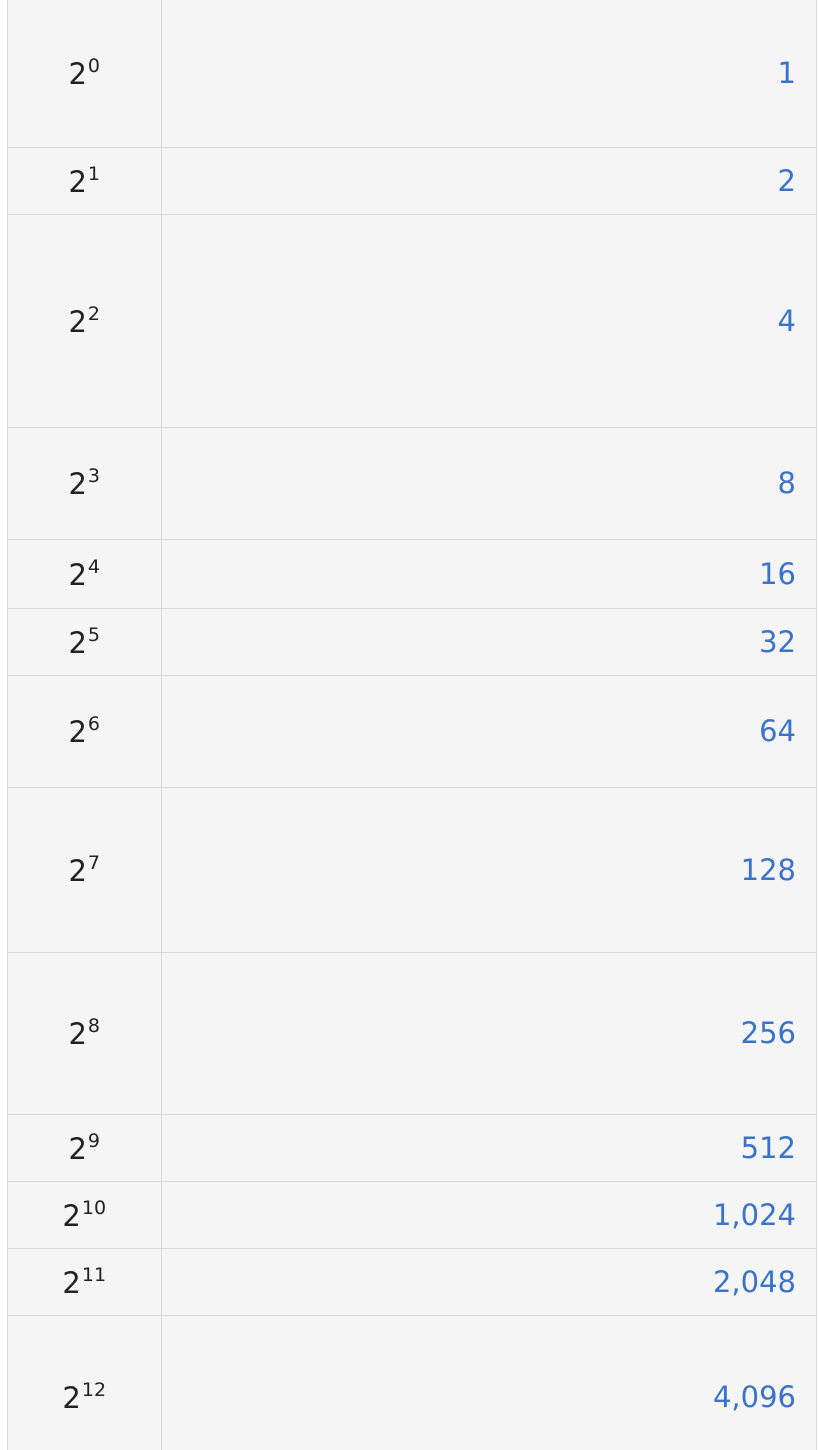 Image resolution: width=818 pixels, height=1450 pixels. I want to click on table-row: 24 16, so click(412, 574).